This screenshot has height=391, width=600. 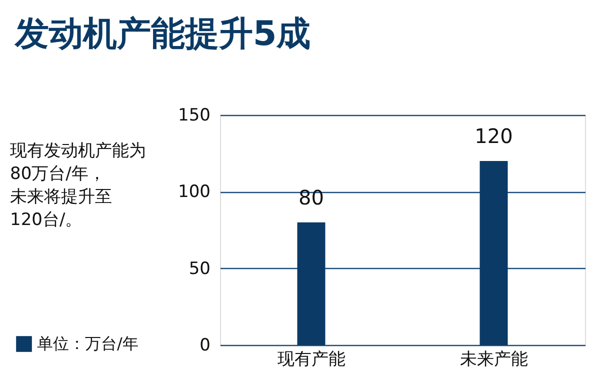 What do you see at coordinates (194, 116) in the screenshot?
I see `y-tick-label: 150` at bounding box center [194, 116].